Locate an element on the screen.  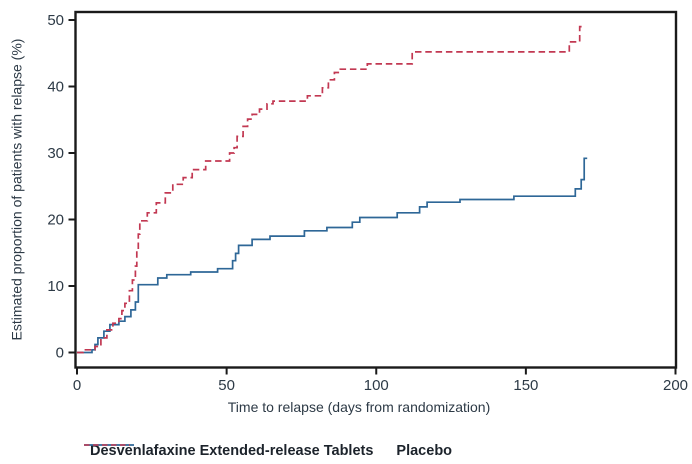
y-tick-label-20: 20 is located at coordinates (55, 220).